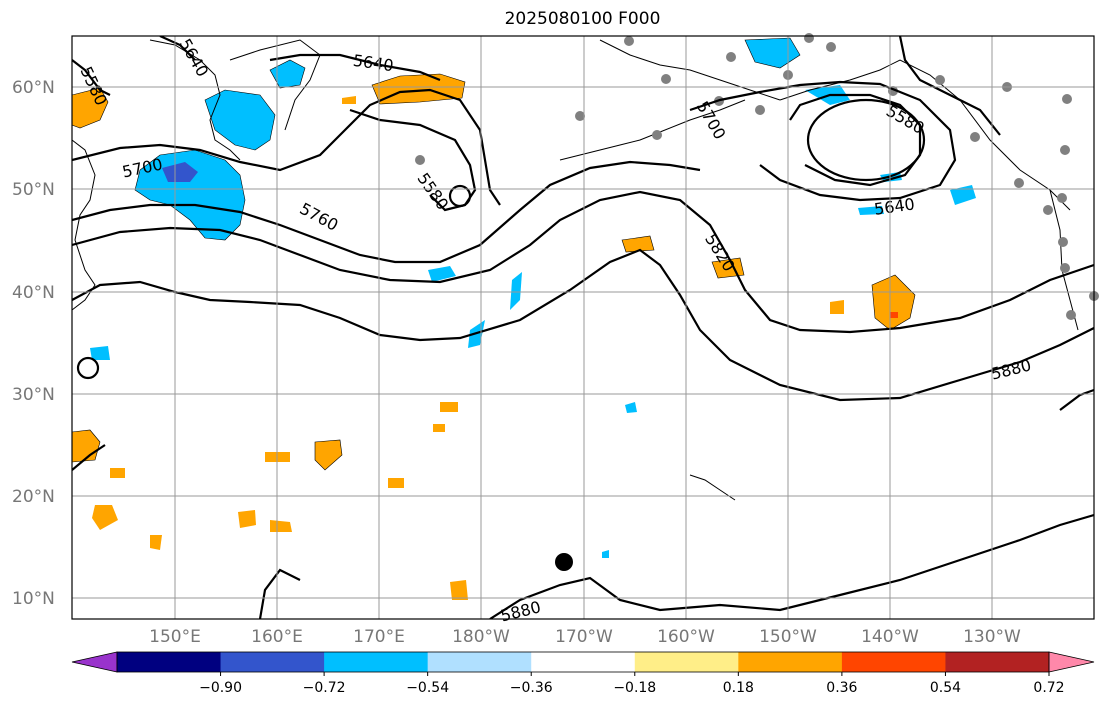  Describe the element at coordinates (837, 307) in the screenshot. I see `pos-shade-east-b` at that location.